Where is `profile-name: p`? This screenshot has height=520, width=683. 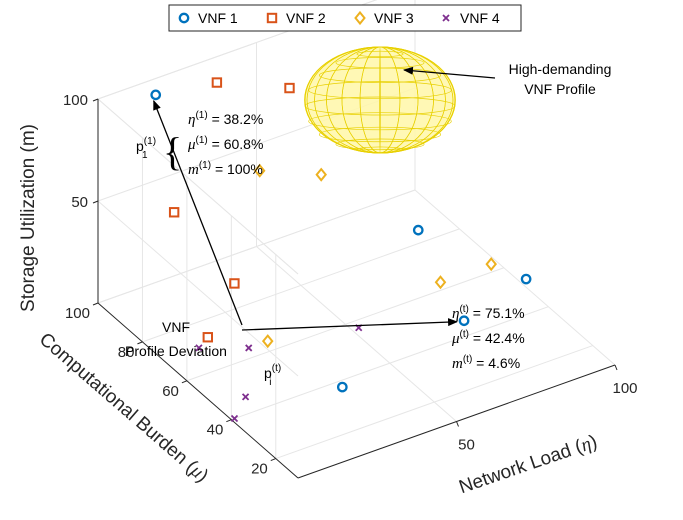
profile-name: p is located at coordinates (140, 146).